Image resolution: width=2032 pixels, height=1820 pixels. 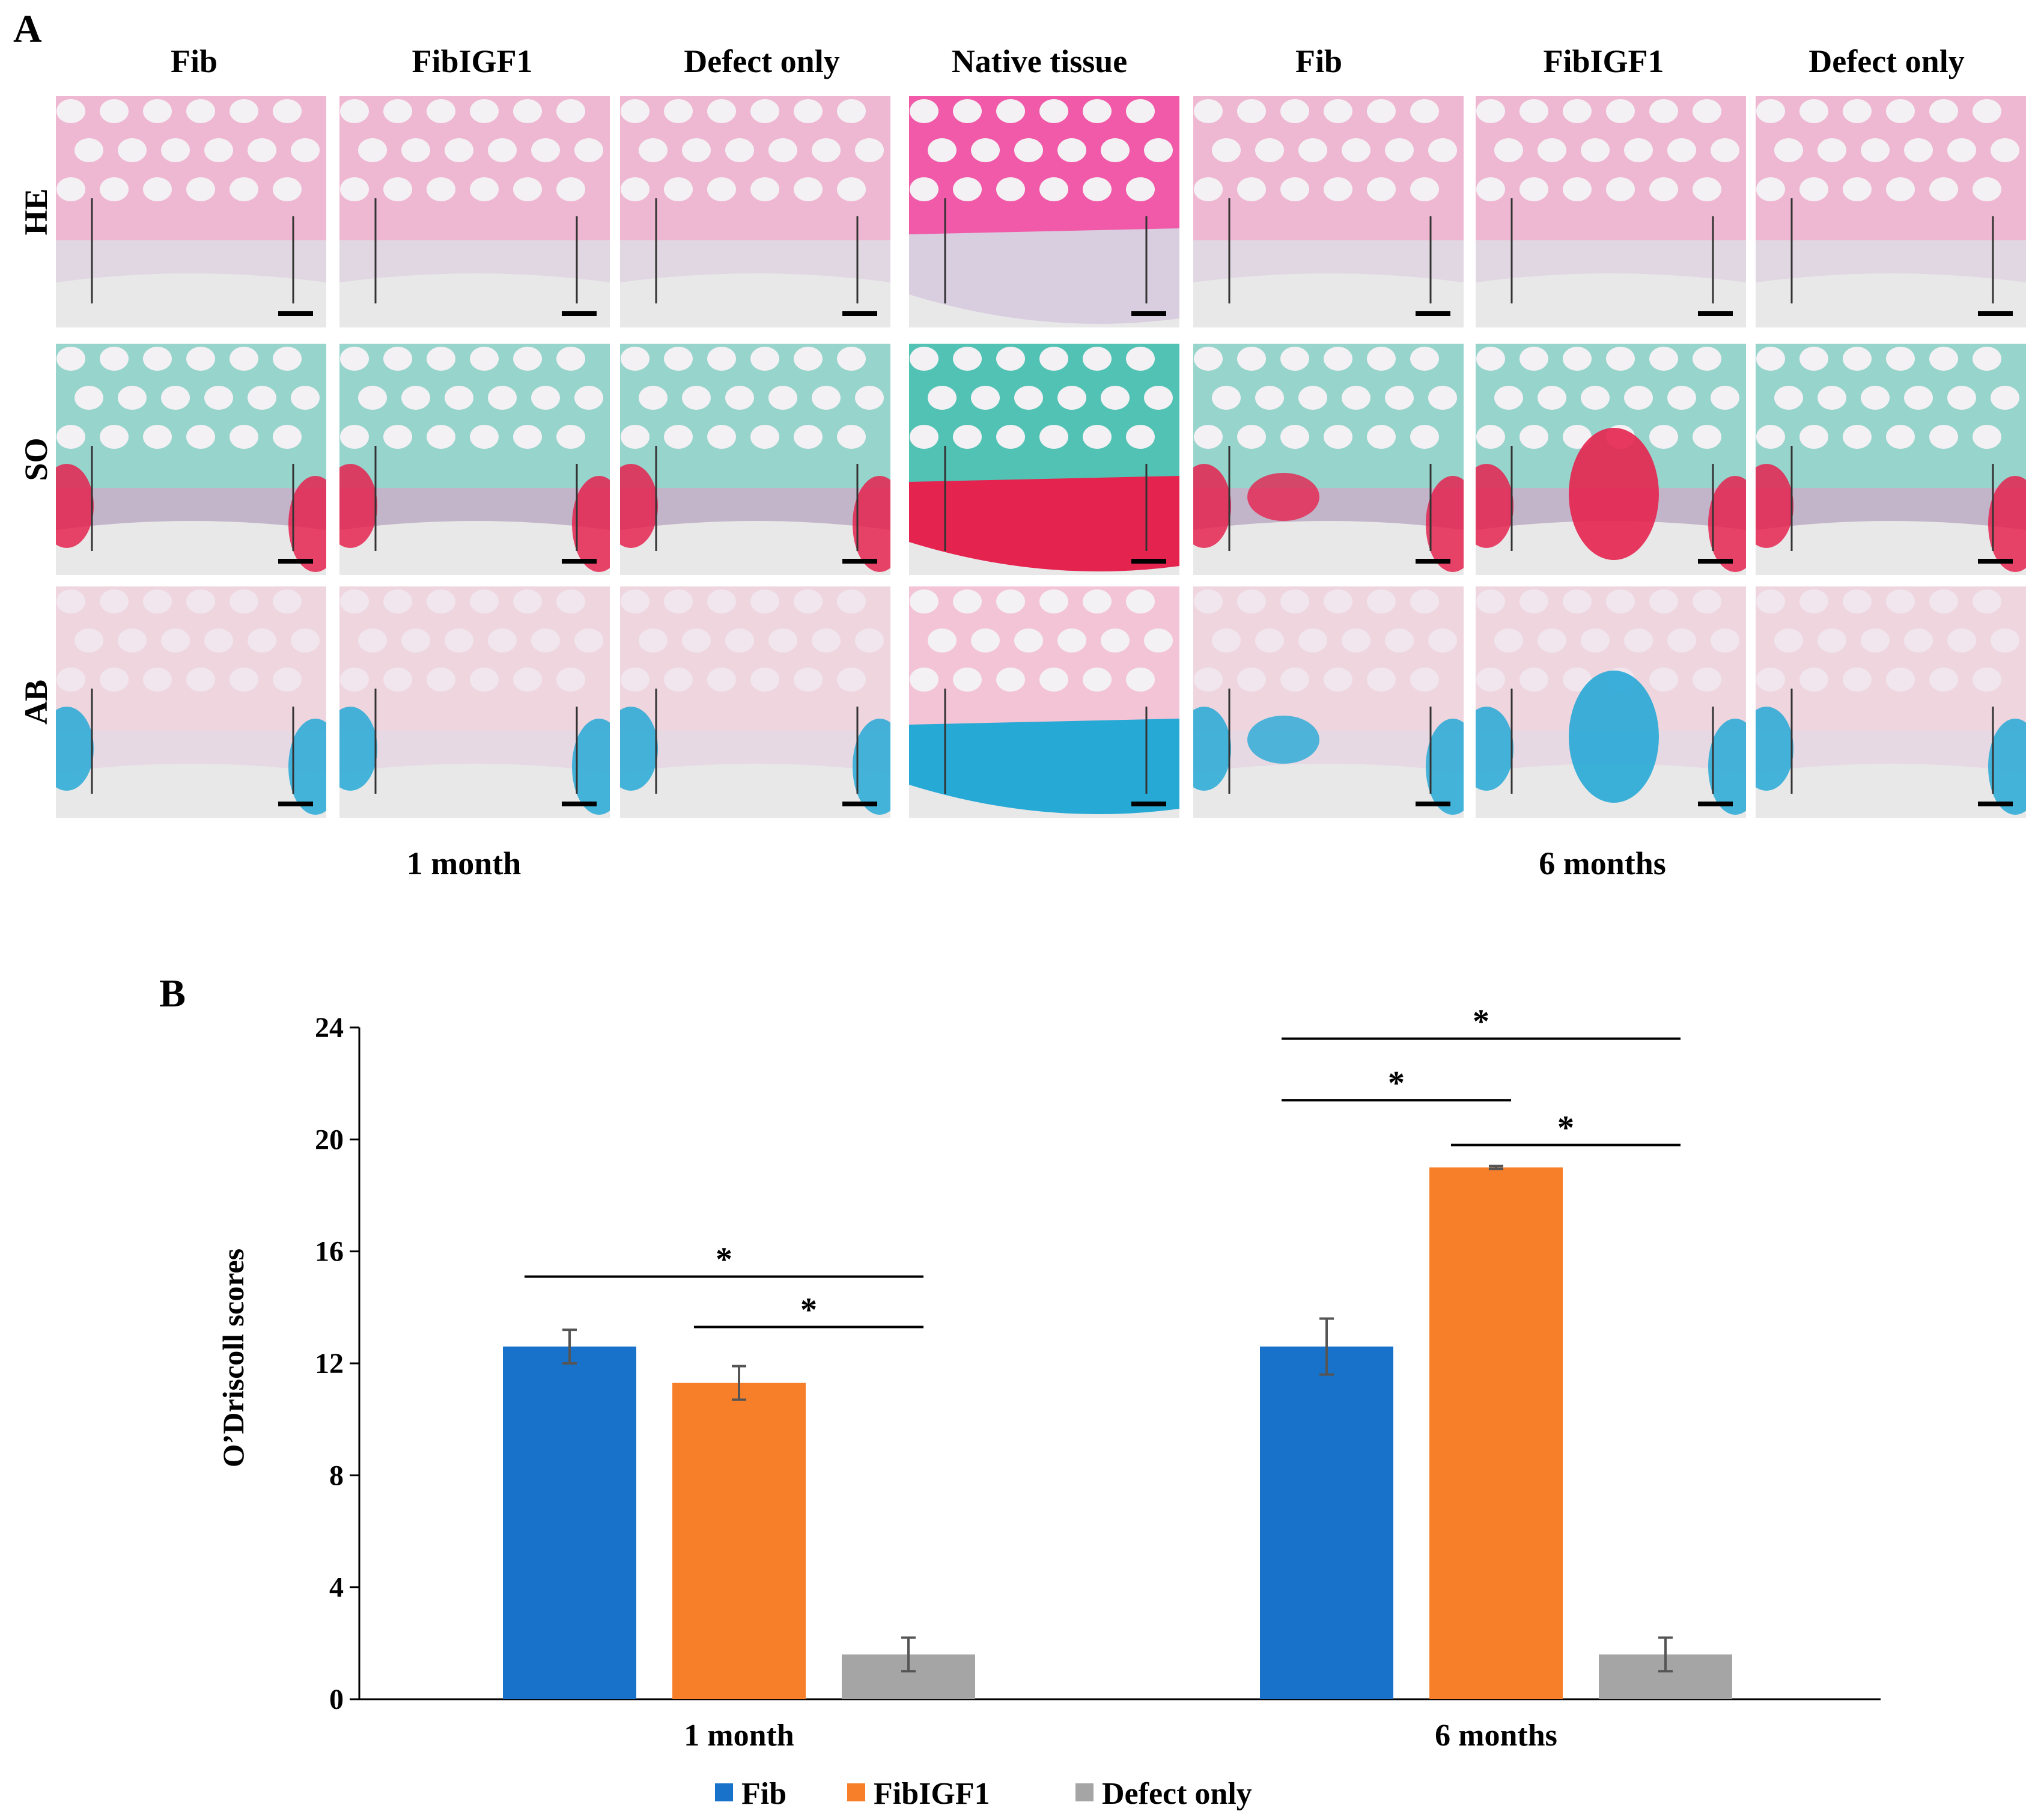 I want to click on histology-tile-r2-c4, so click(x=1044, y=460).